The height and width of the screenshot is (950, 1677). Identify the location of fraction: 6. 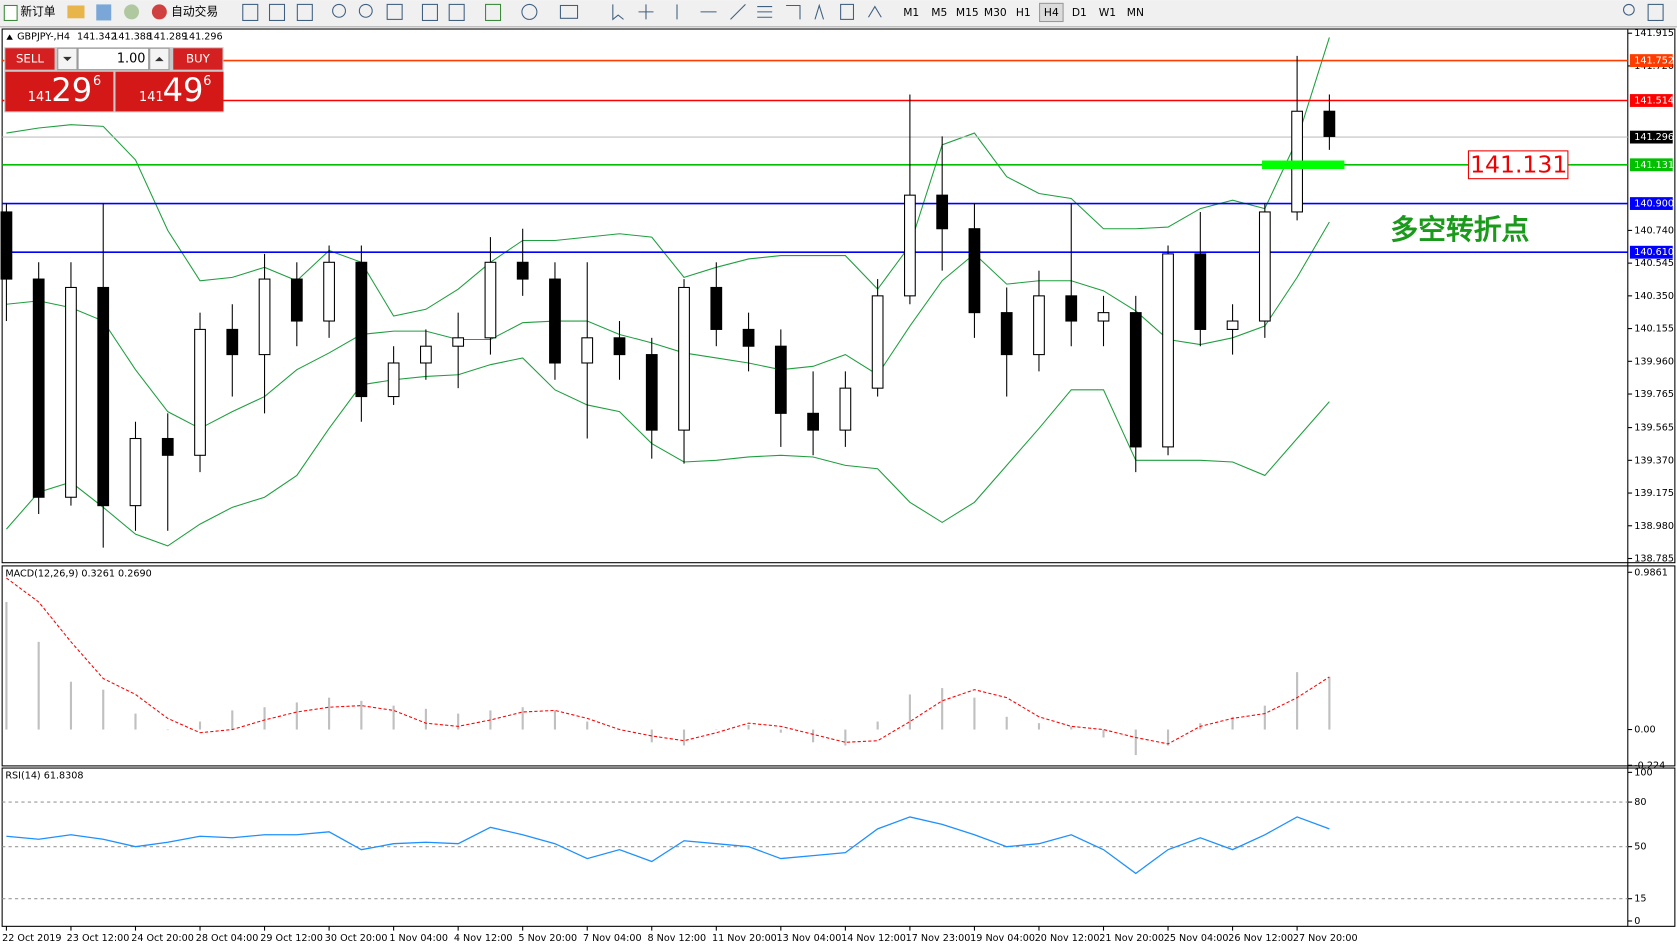
(97, 81).